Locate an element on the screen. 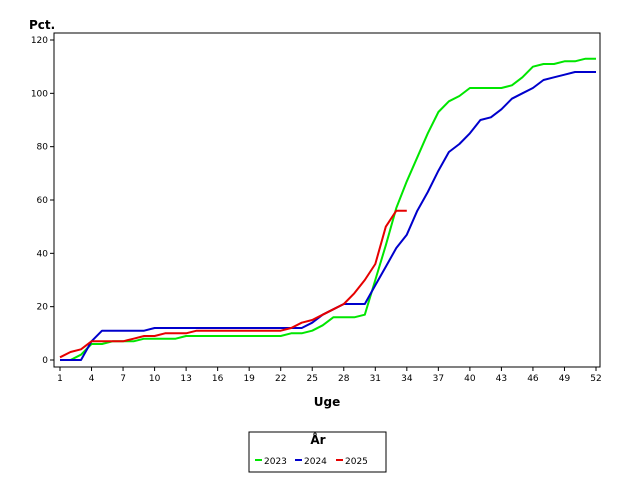 This screenshot has height=480, width=640. x-tick-label: 52 is located at coordinates (595, 379).